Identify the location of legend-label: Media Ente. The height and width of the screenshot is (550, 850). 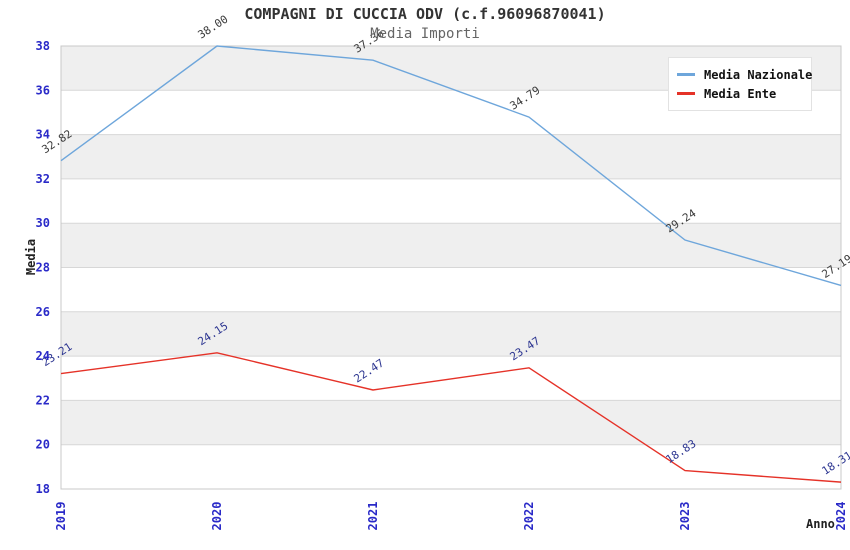
(740, 93).